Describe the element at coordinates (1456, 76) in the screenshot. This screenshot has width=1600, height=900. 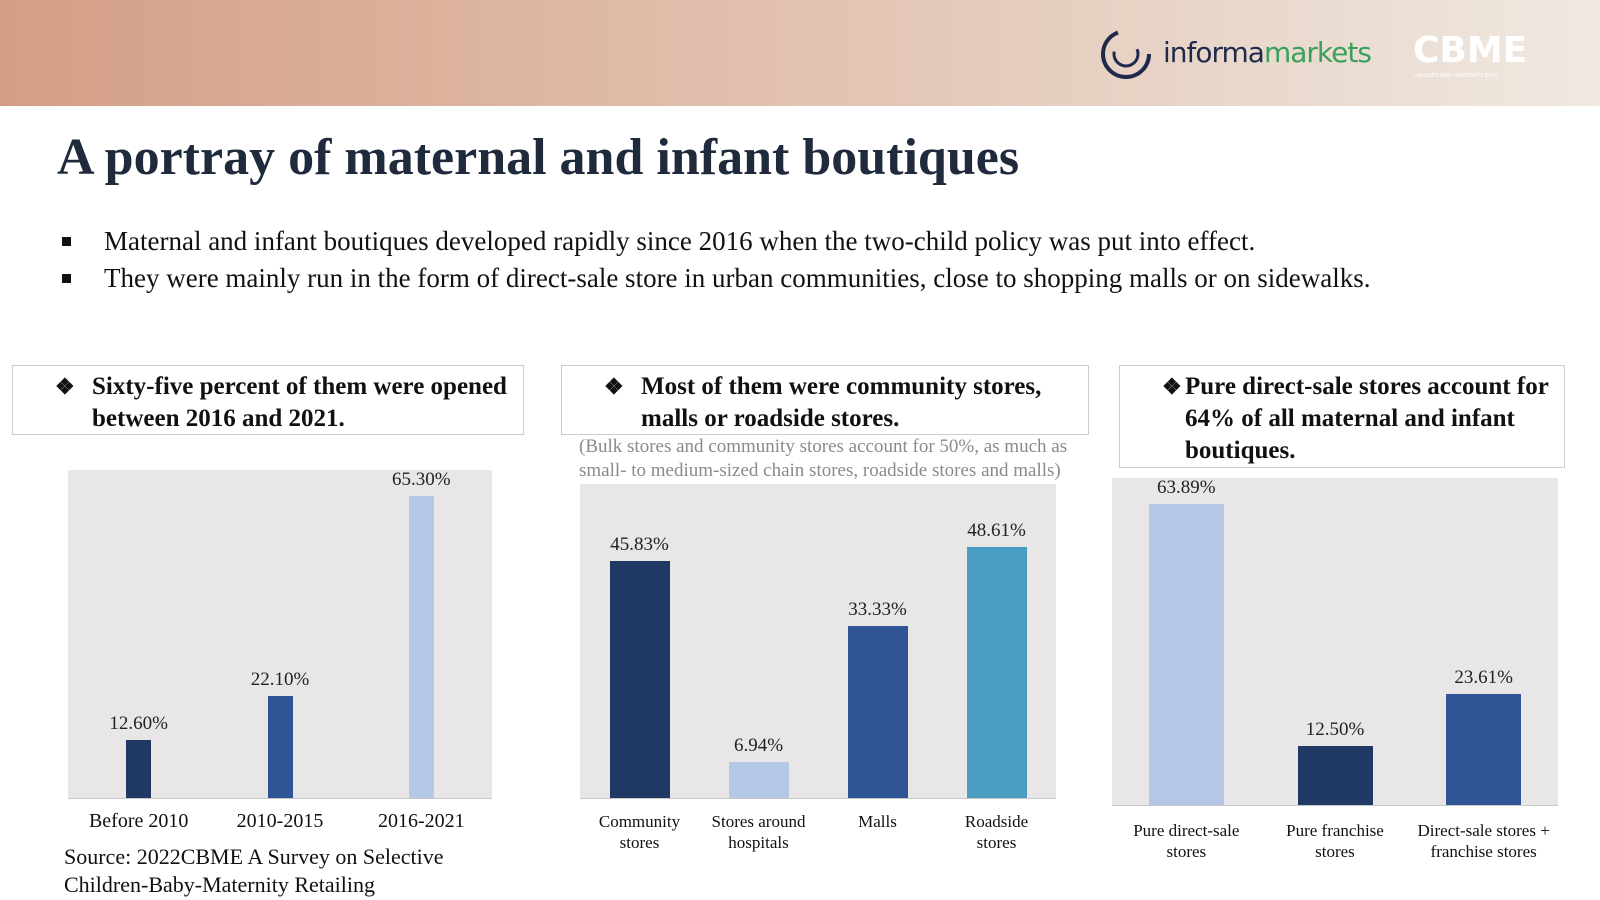
I see `logo-tagline: CHILDREN BABY MATERNITY EXPO` at that location.